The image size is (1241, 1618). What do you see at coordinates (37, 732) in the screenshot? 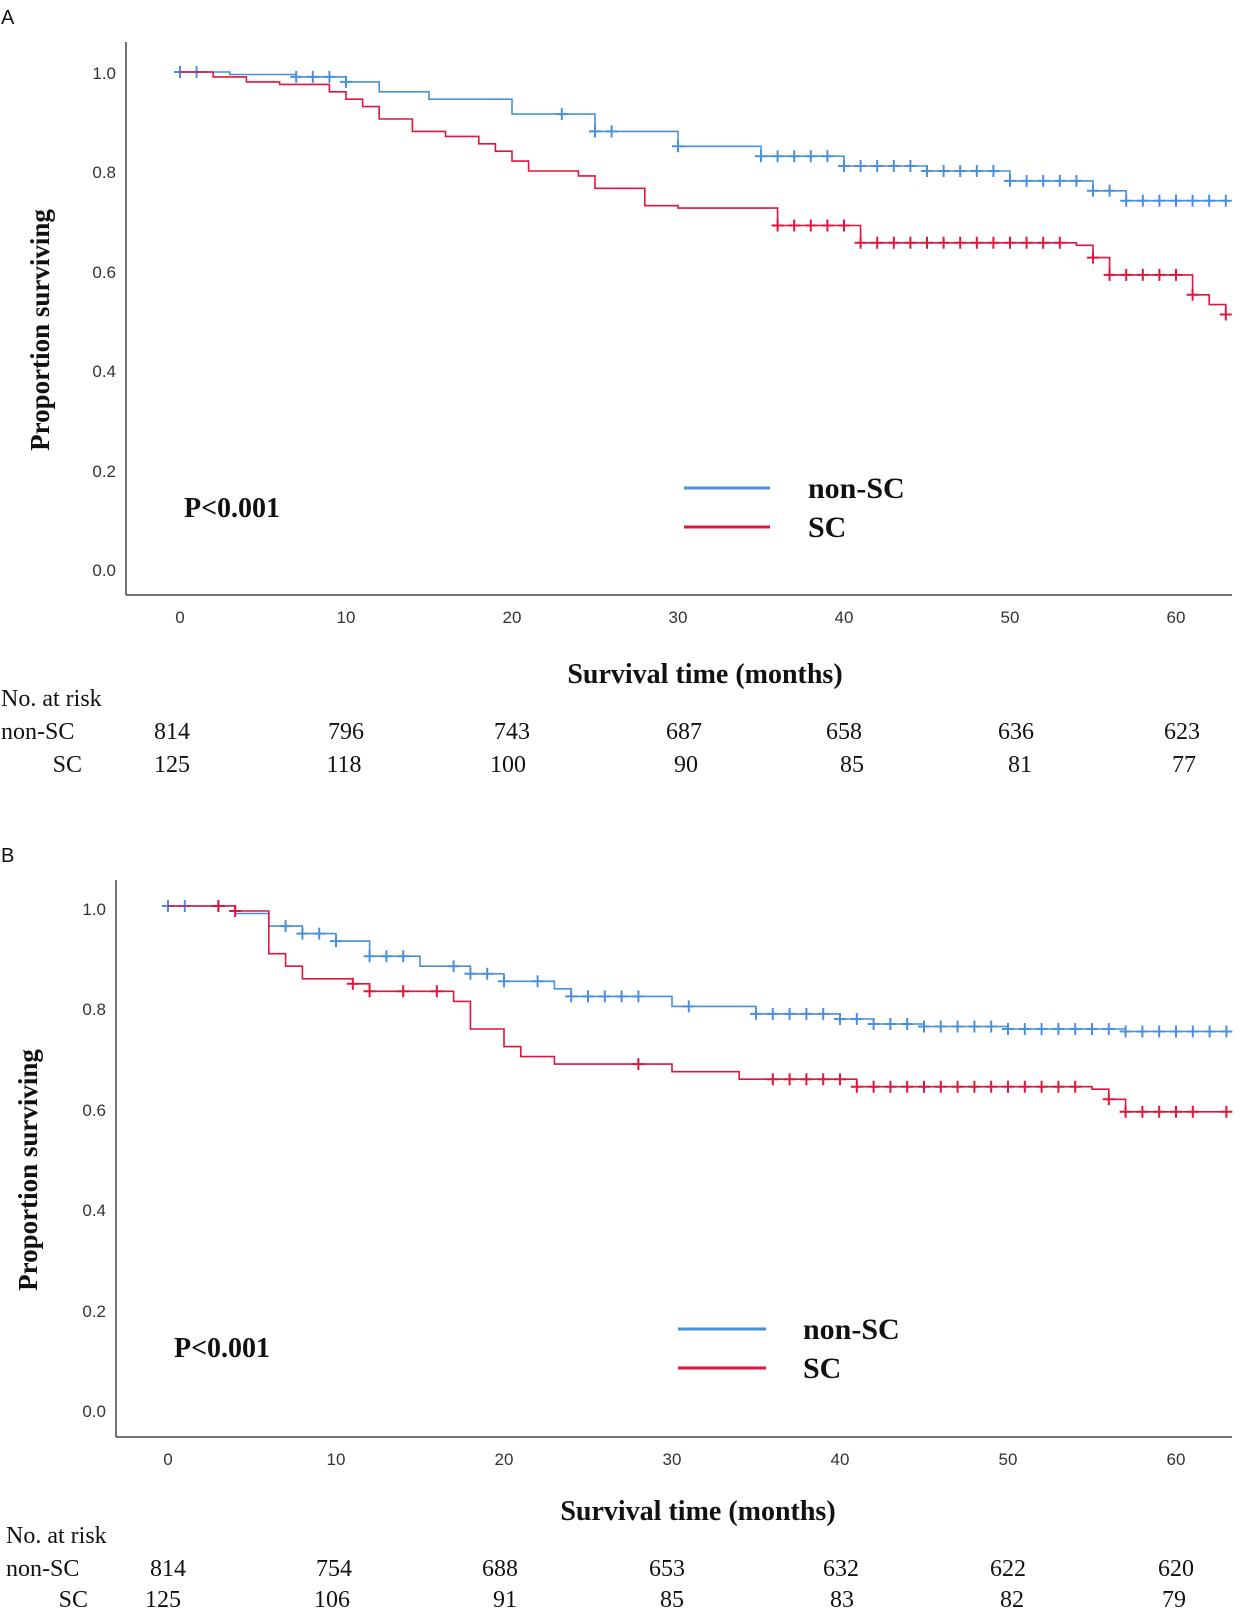
I see `risk-row-label: non-SC` at bounding box center [37, 732].